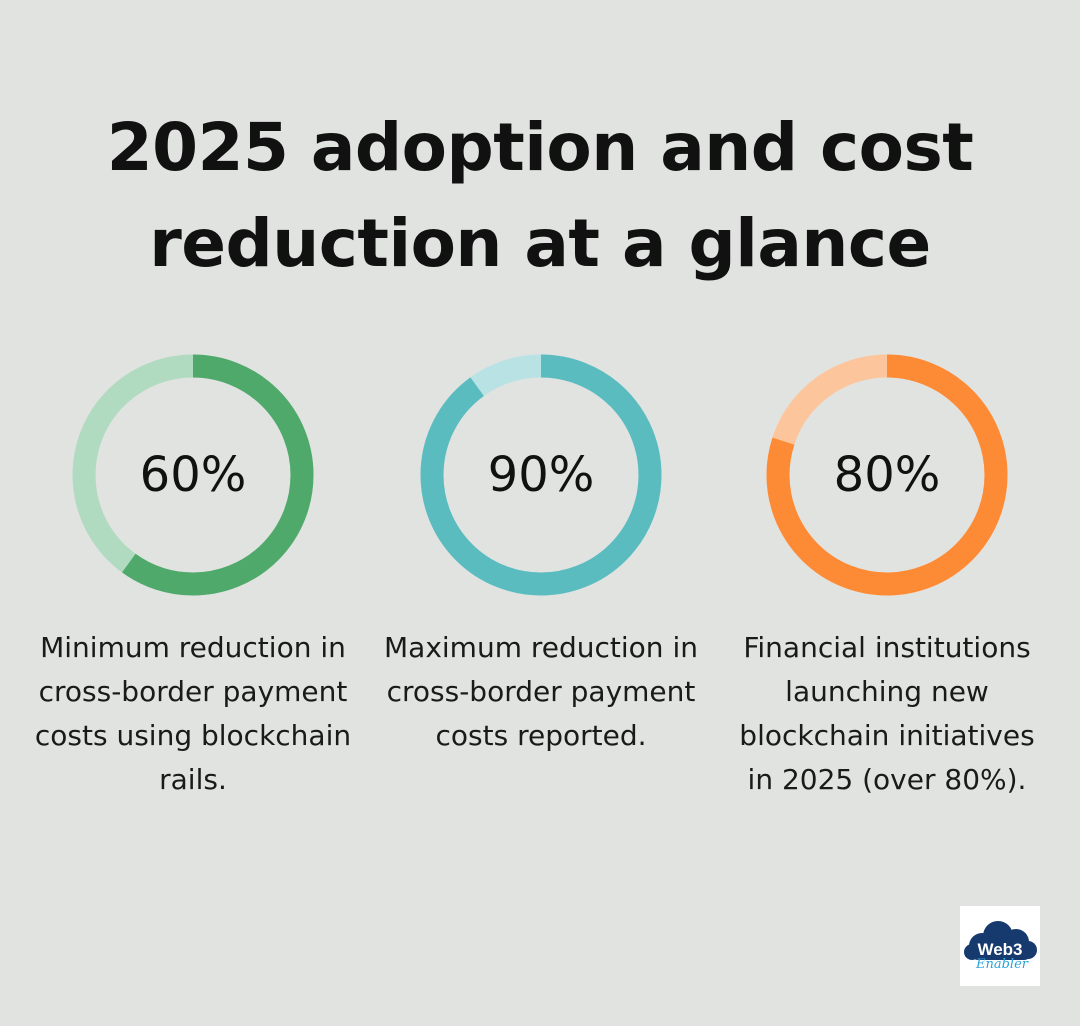  I want to click on title-line-1: 2025 adoption and cost, so click(540, 147).